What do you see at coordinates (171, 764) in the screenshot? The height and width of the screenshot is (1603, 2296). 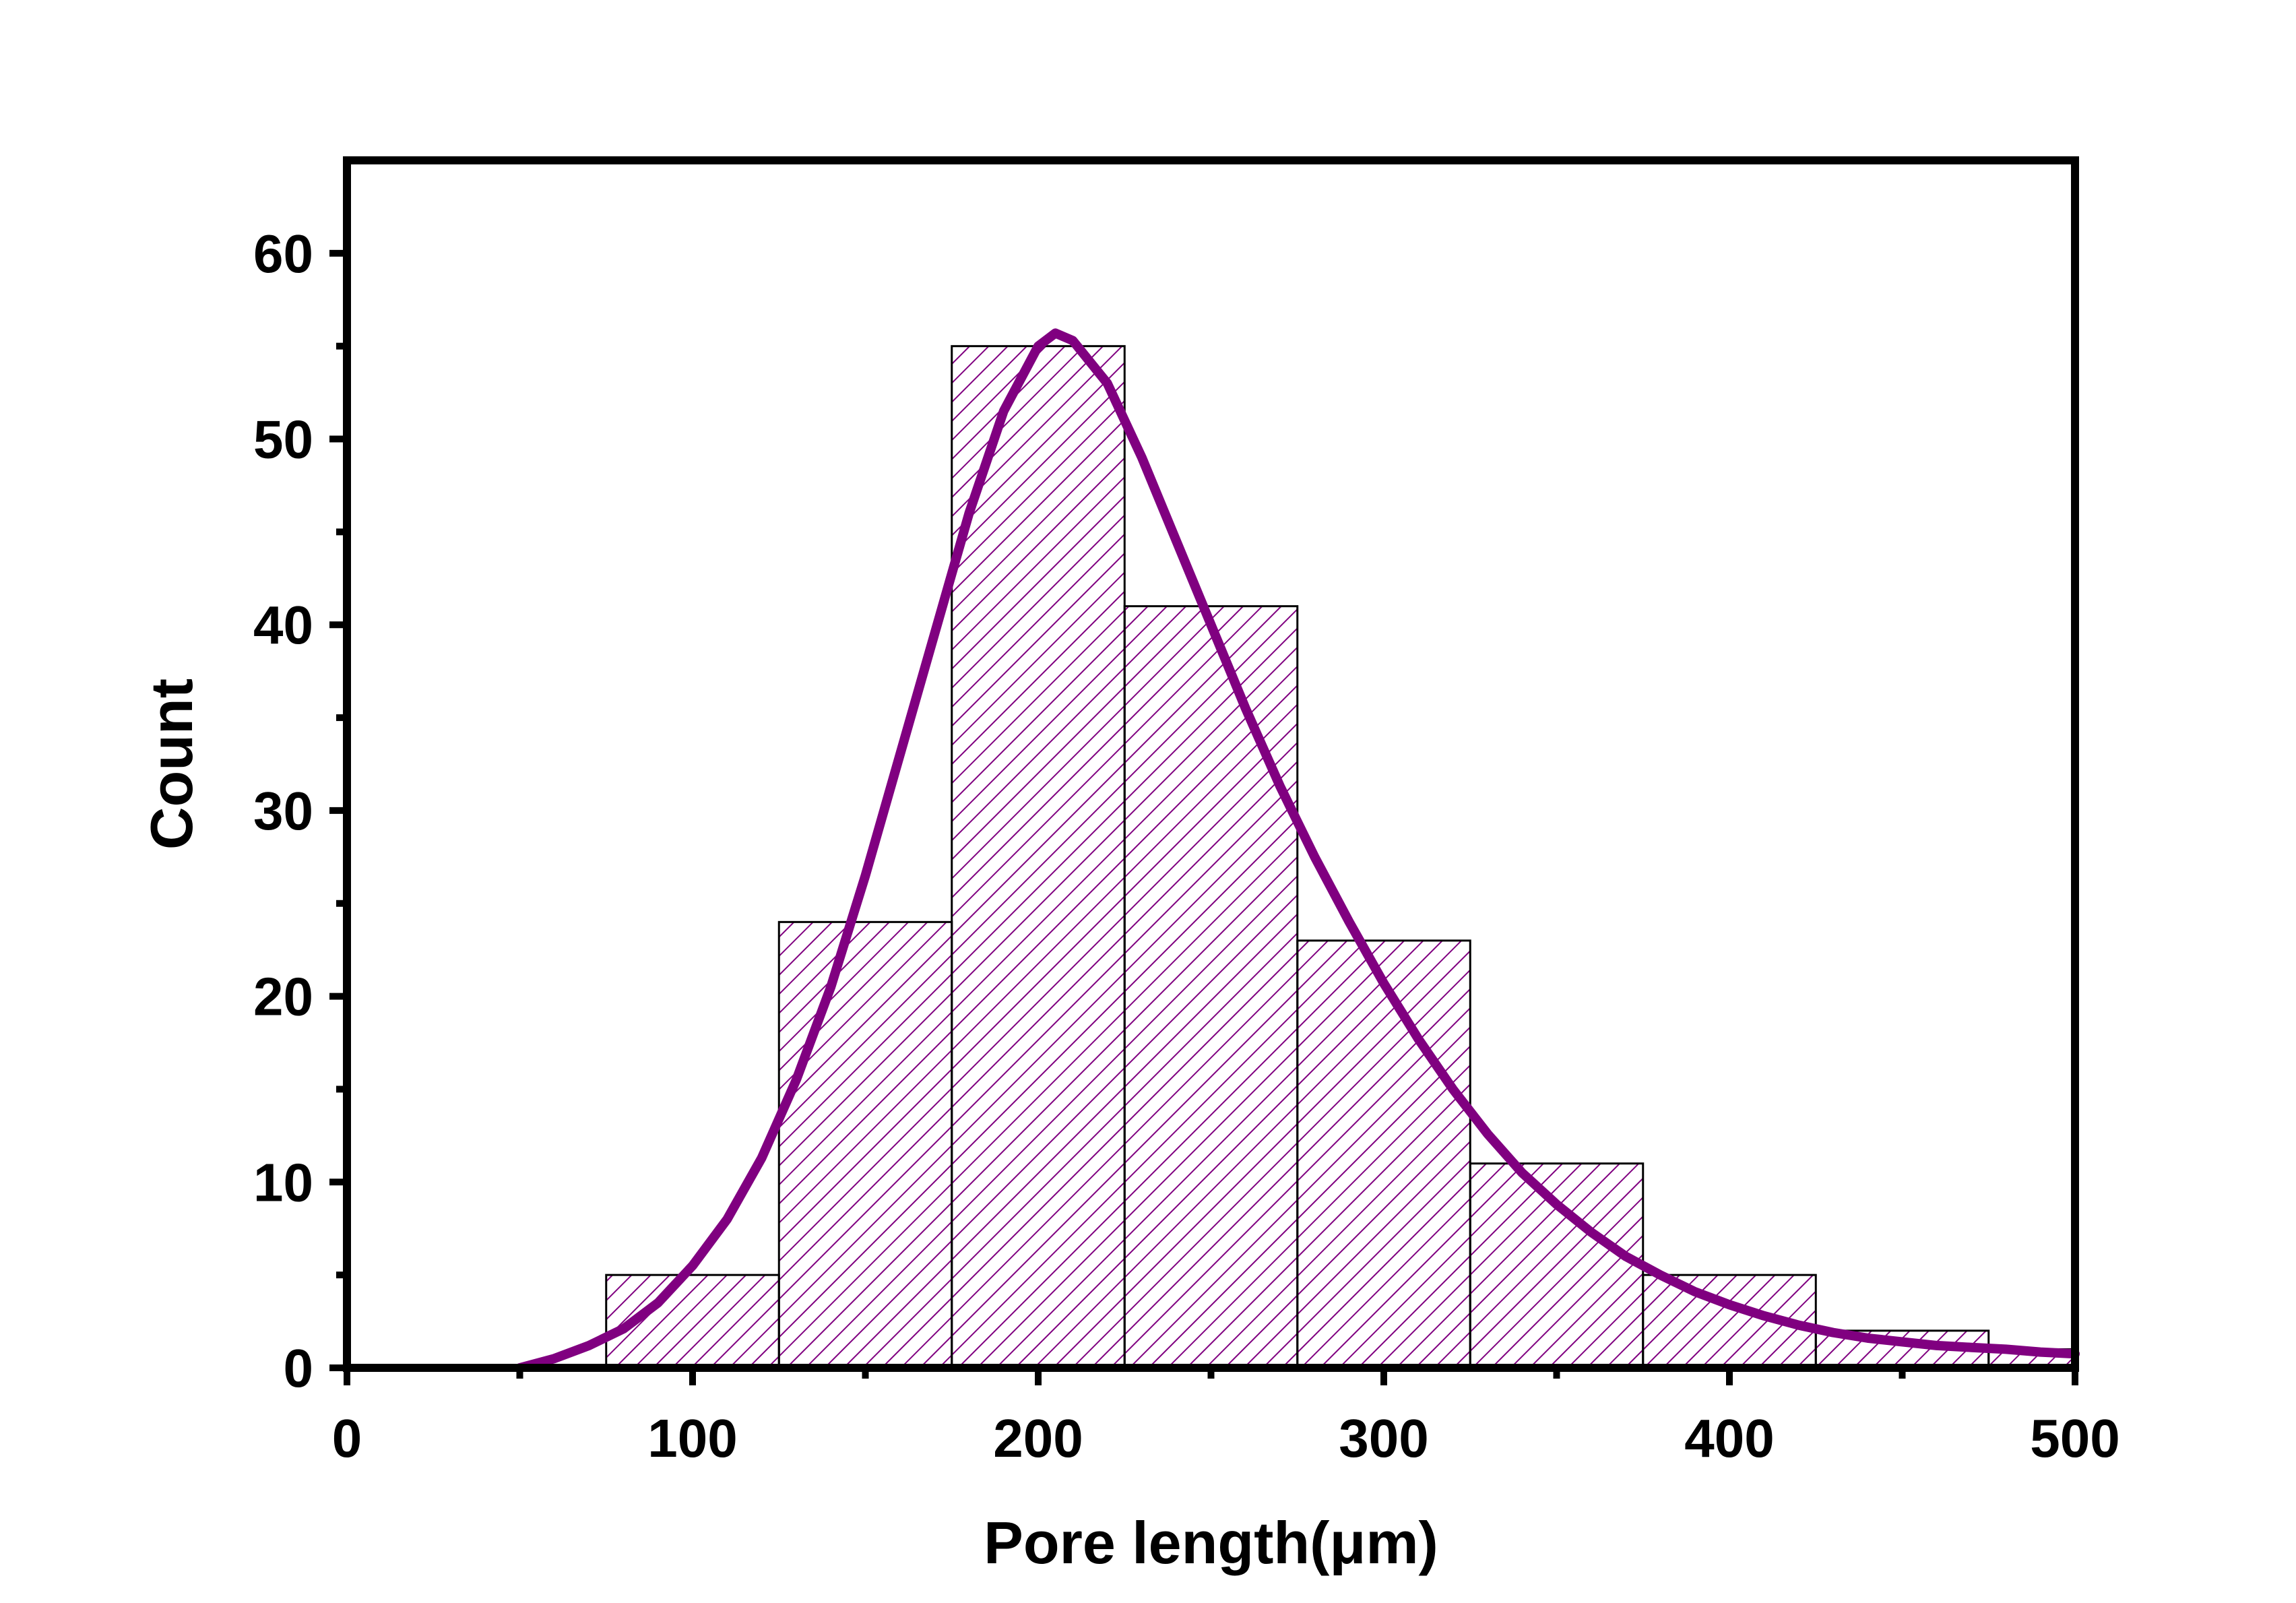 I see `y-axis-title: Count` at bounding box center [171, 764].